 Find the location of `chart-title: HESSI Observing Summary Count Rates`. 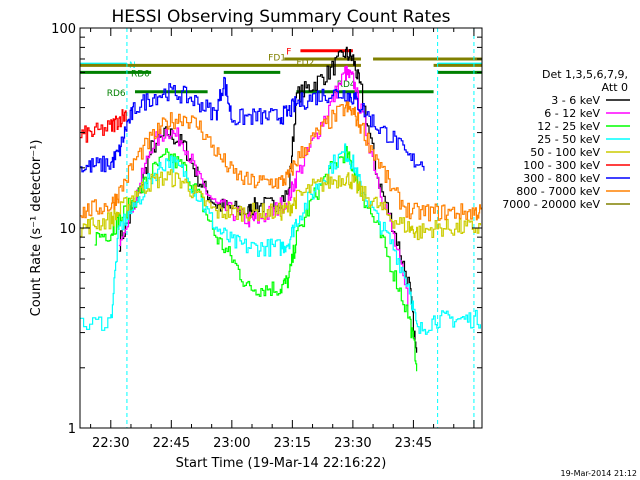

chart-title: HESSI Observing Summary Count Rates is located at coordinates (280, 17).